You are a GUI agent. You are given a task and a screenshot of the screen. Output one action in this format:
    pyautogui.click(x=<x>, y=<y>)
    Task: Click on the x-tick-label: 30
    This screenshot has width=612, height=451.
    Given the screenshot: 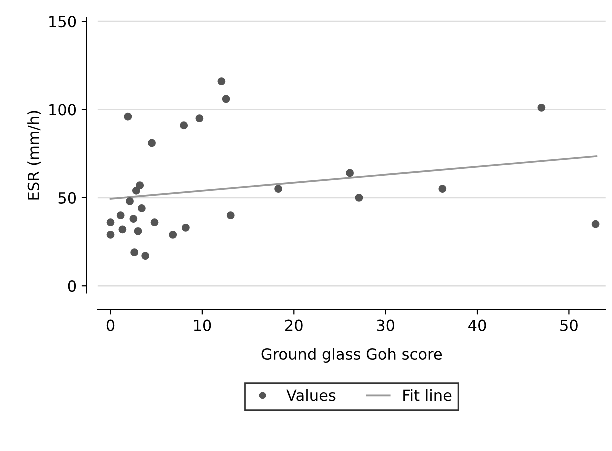 What is the action you would take?
    pyautogui.click(x=386, y=326)
    